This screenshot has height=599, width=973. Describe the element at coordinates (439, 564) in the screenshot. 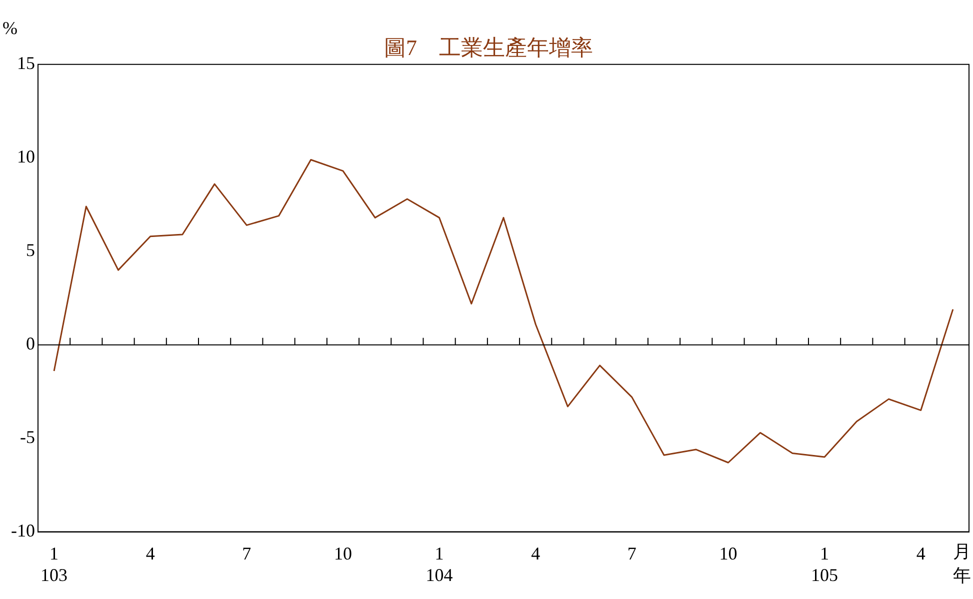

I see `x-tick-label: 1 104` at that location.